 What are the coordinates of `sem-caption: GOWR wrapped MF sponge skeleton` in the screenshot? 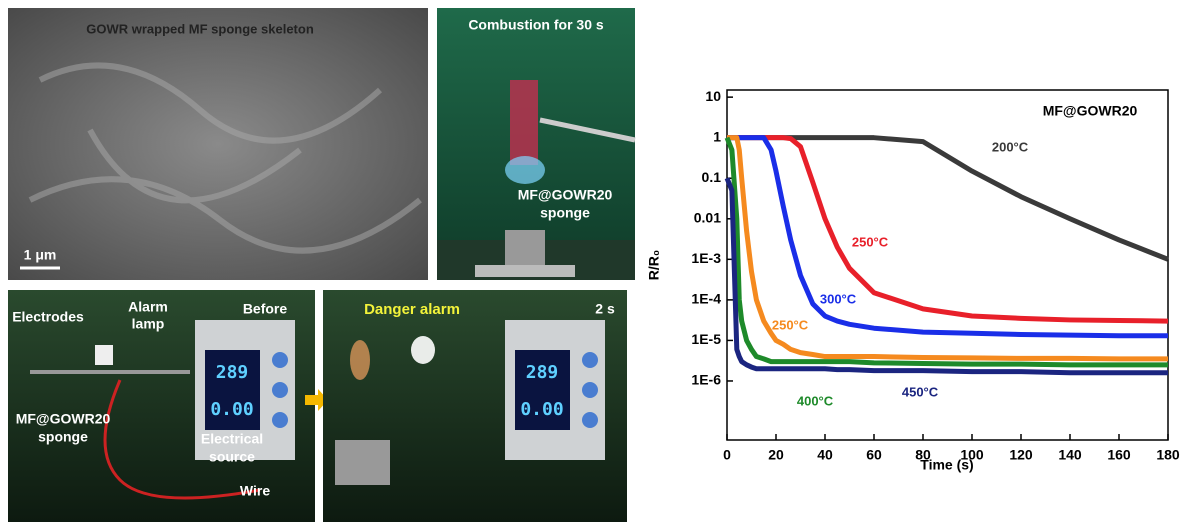 It's located at (200, 28).